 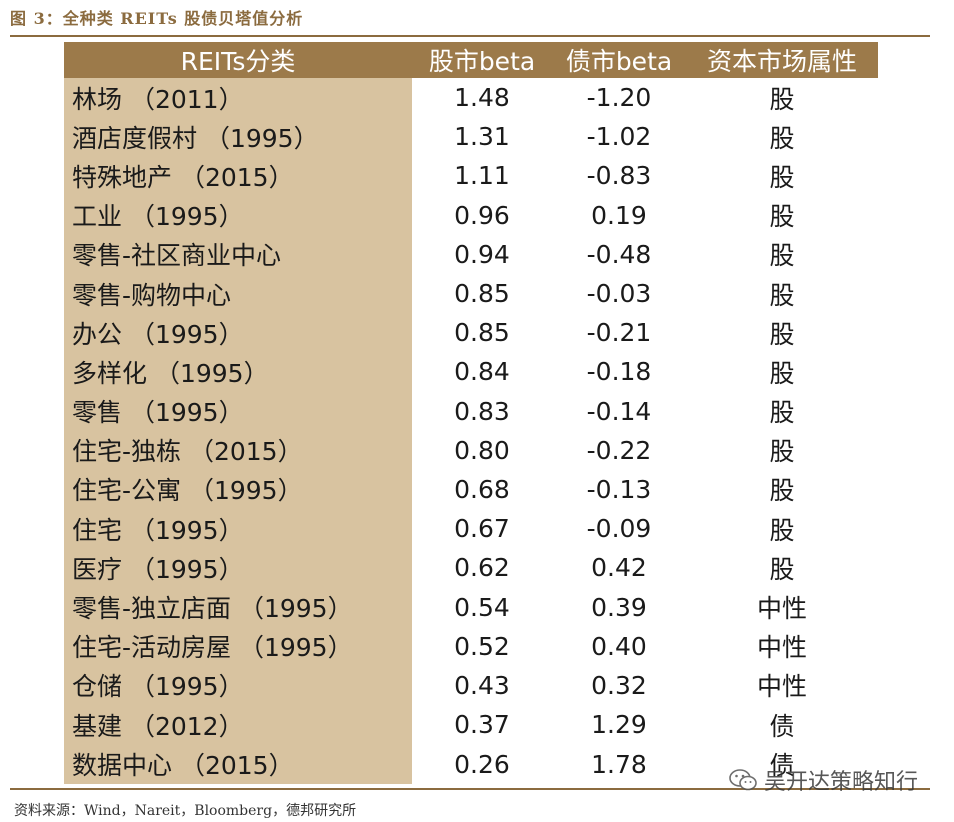 I want to click on cell-bond-beta: -1.02, so click(x=619, y=137).